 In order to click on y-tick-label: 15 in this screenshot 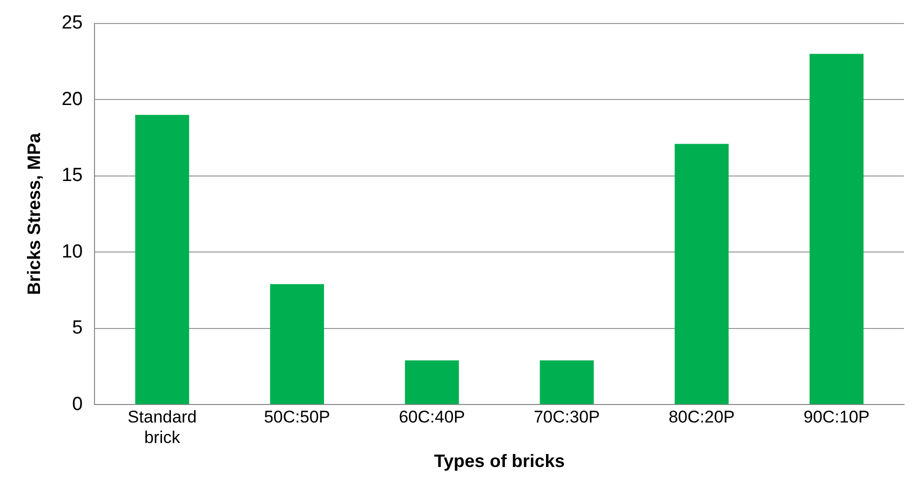, I will do `click(72, 175)`.